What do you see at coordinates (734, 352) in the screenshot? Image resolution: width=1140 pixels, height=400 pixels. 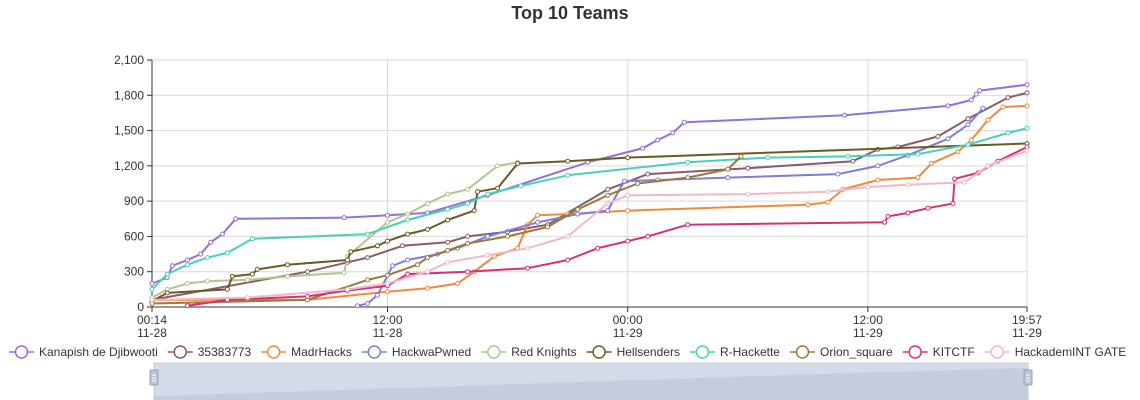 I see `legend-item-7: R-Hackette` at bounding box center [734, 352].